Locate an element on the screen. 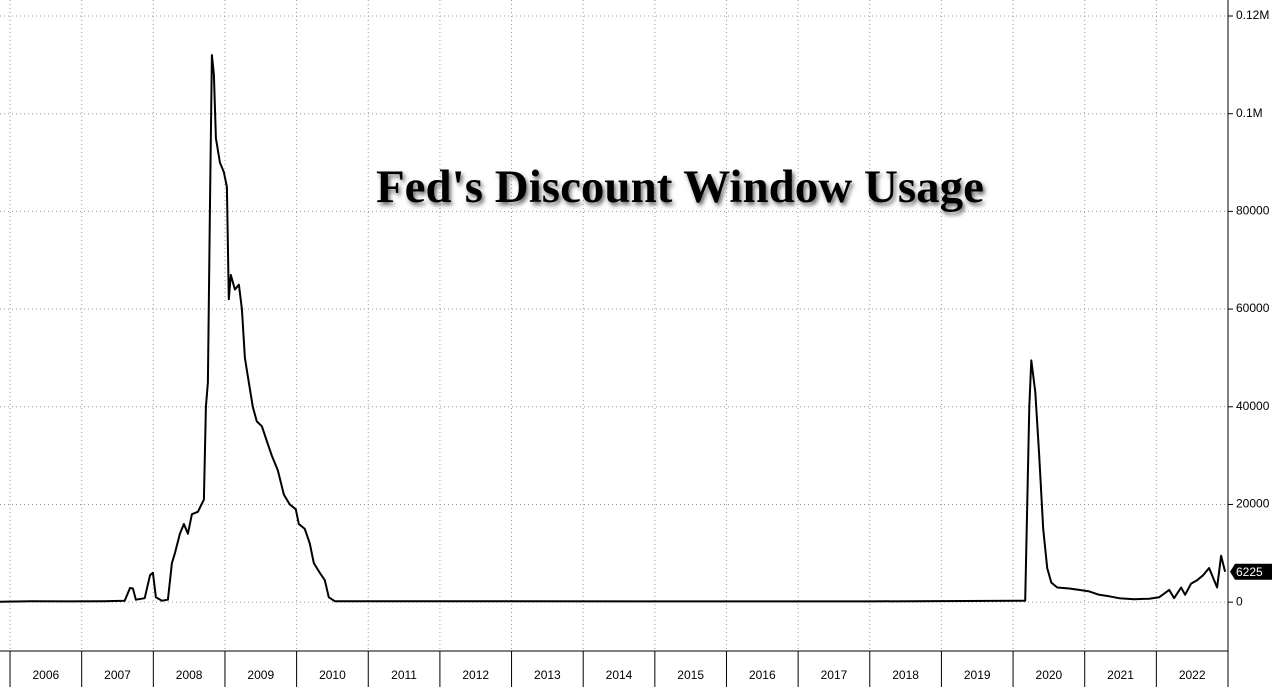  last-value-box is located at coordinates (1251, 571).